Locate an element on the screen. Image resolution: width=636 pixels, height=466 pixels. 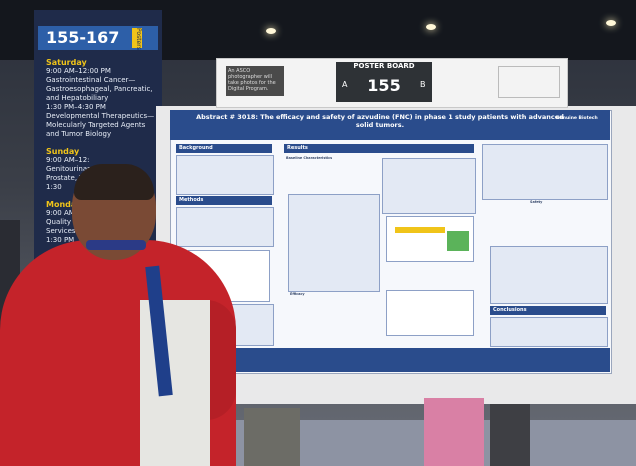
safety-heading: Safety is located at coordinates (536, 202).